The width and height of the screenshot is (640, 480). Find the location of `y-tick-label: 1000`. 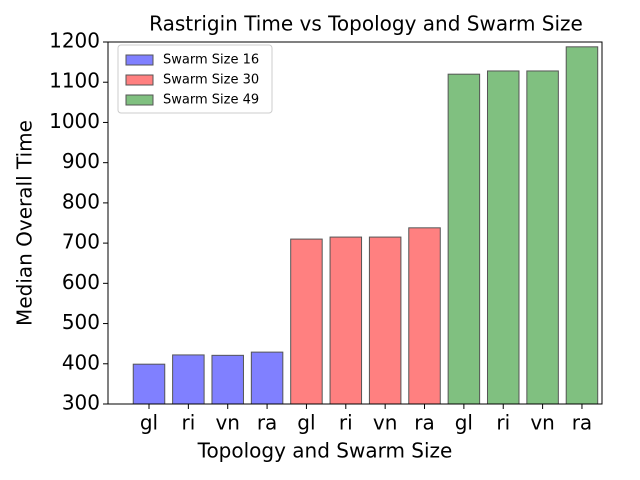

y-tick-label: 1000 is located at coordinates (74, 121).